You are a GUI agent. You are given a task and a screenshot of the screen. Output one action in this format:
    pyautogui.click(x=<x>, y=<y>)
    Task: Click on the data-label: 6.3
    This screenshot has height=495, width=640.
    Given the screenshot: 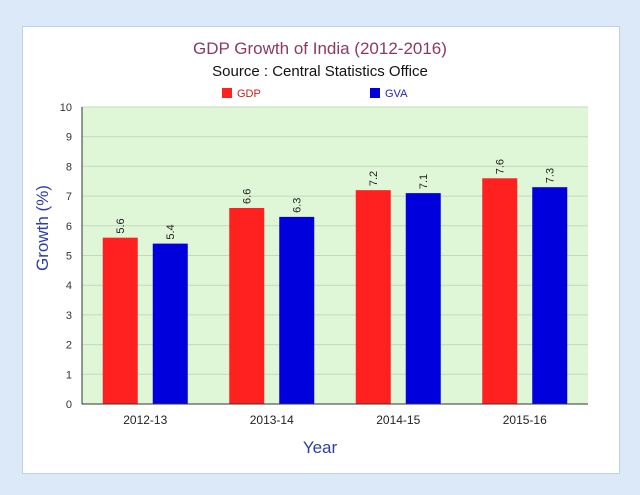 What is the action you would take?
    pyautogui.click(x=298, y=205)
    